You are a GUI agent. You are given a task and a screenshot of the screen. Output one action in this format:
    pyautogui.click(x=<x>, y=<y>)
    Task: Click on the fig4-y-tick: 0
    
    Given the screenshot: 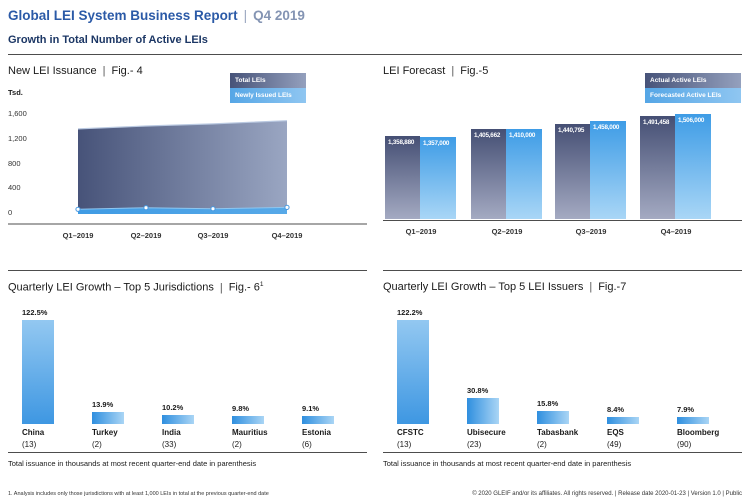 What is the action you would take?
    pyautogui.click(x=10, y=212)
    